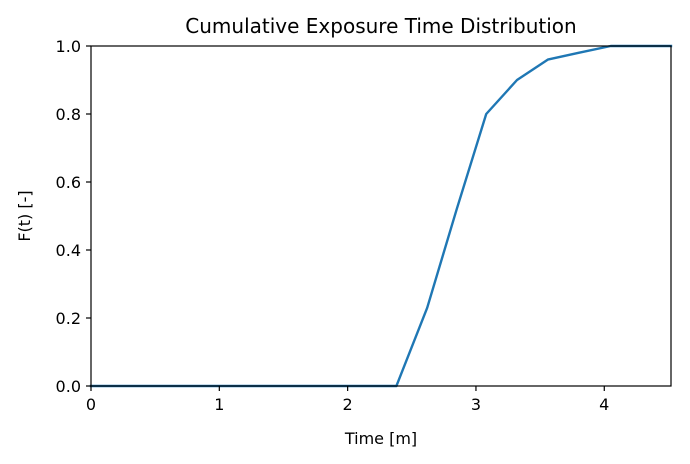 The width and height of the screenshot is (690, 464). I want to click on y-tick-label: 0.0, so click(68, 386).